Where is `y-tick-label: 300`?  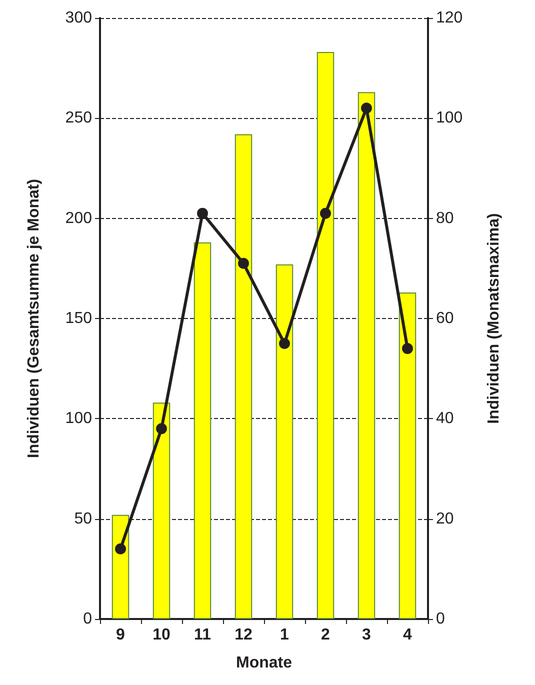
y-tick-label: 300 is located at coordinates (78, 18).